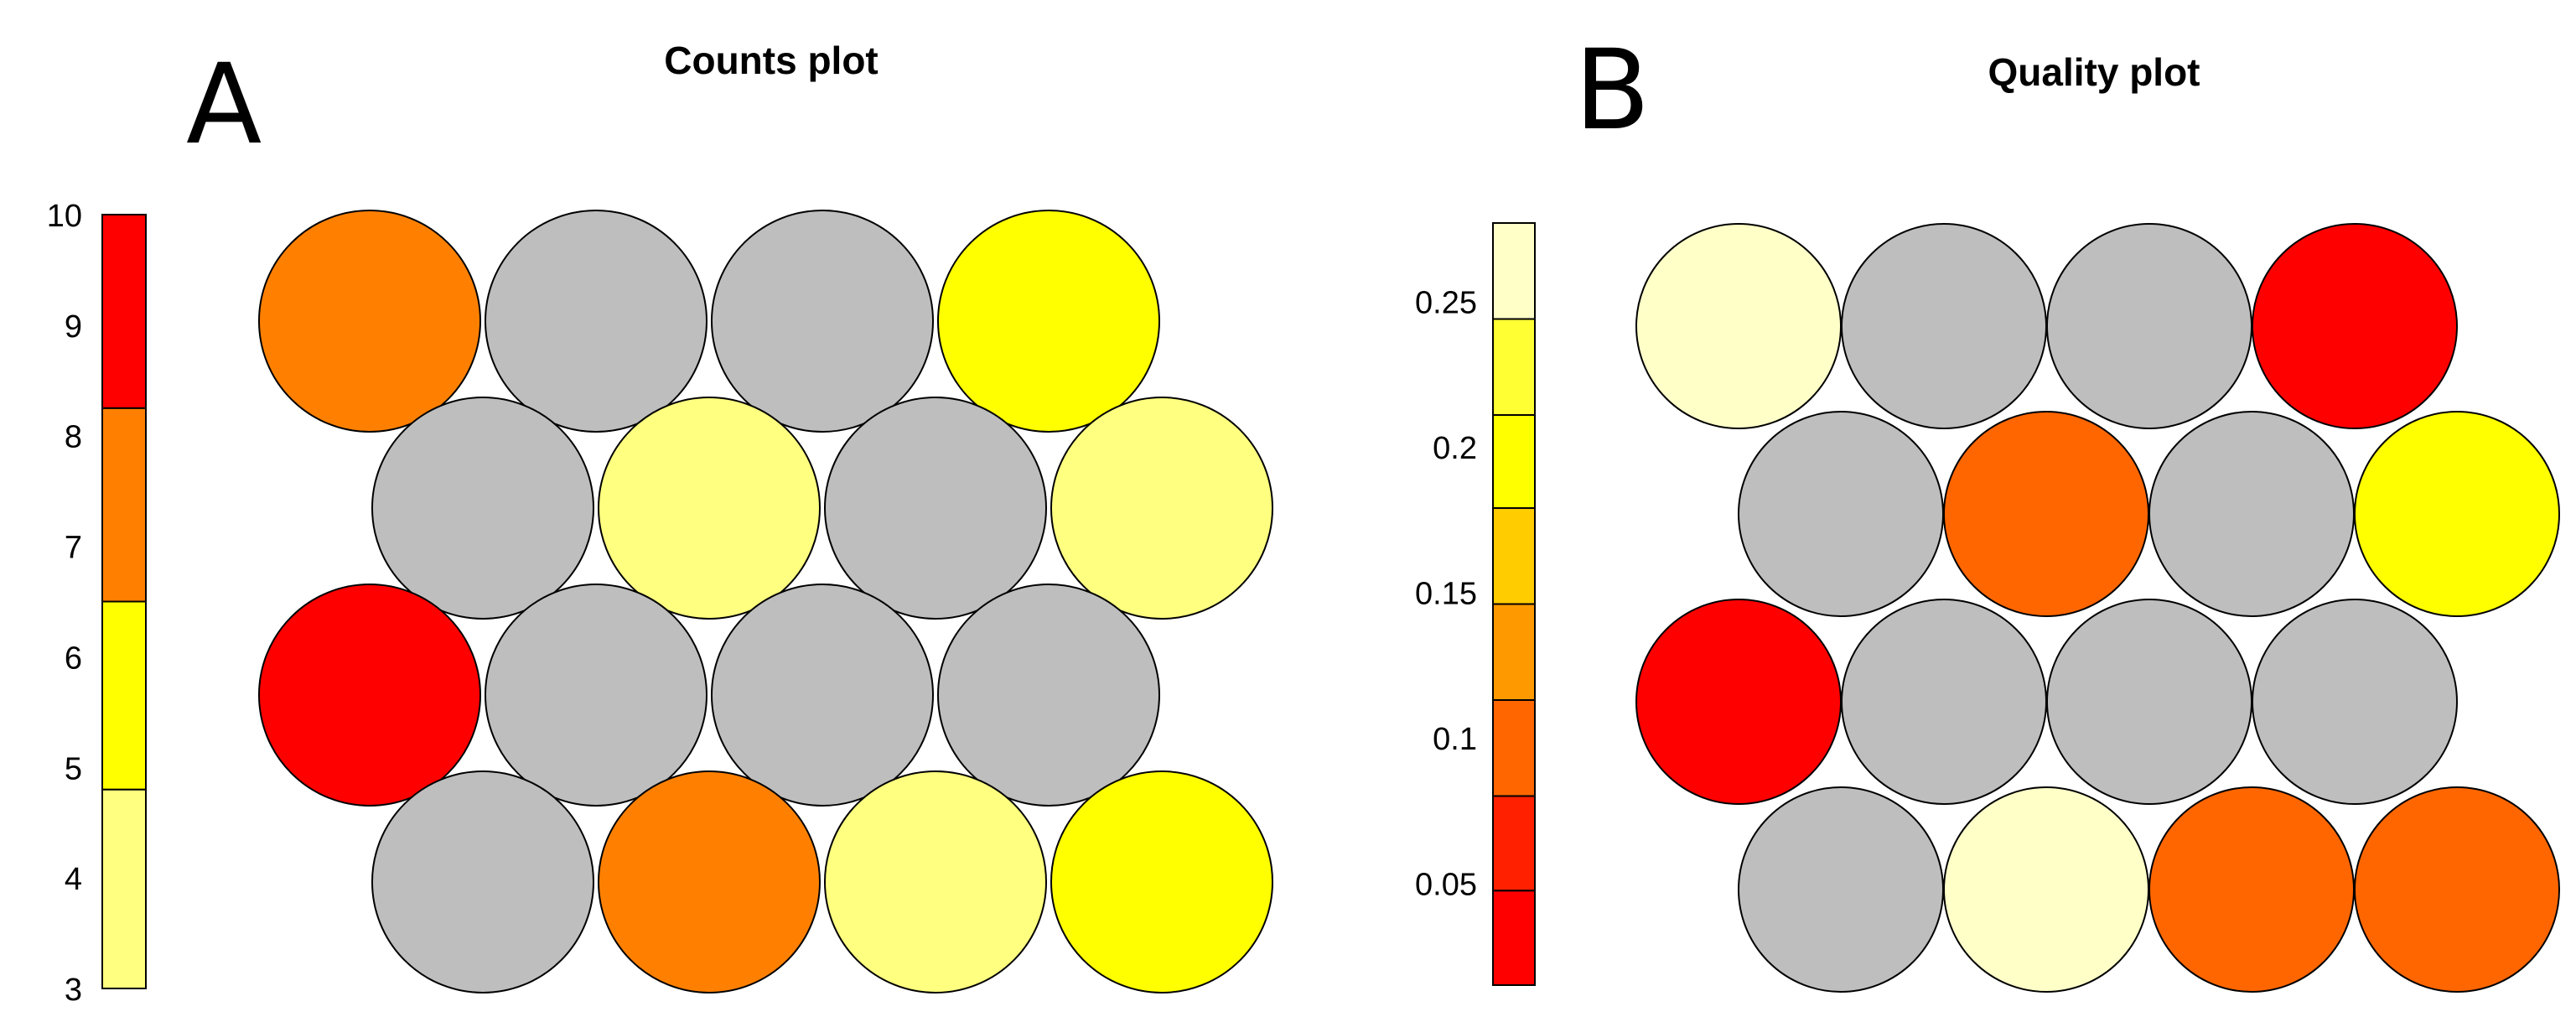 This screenshot has height=1022, width=2576. Describe the element at coordinates (596, 321) in the screenshot. I see `counts-cell-r0-c1` at that location.